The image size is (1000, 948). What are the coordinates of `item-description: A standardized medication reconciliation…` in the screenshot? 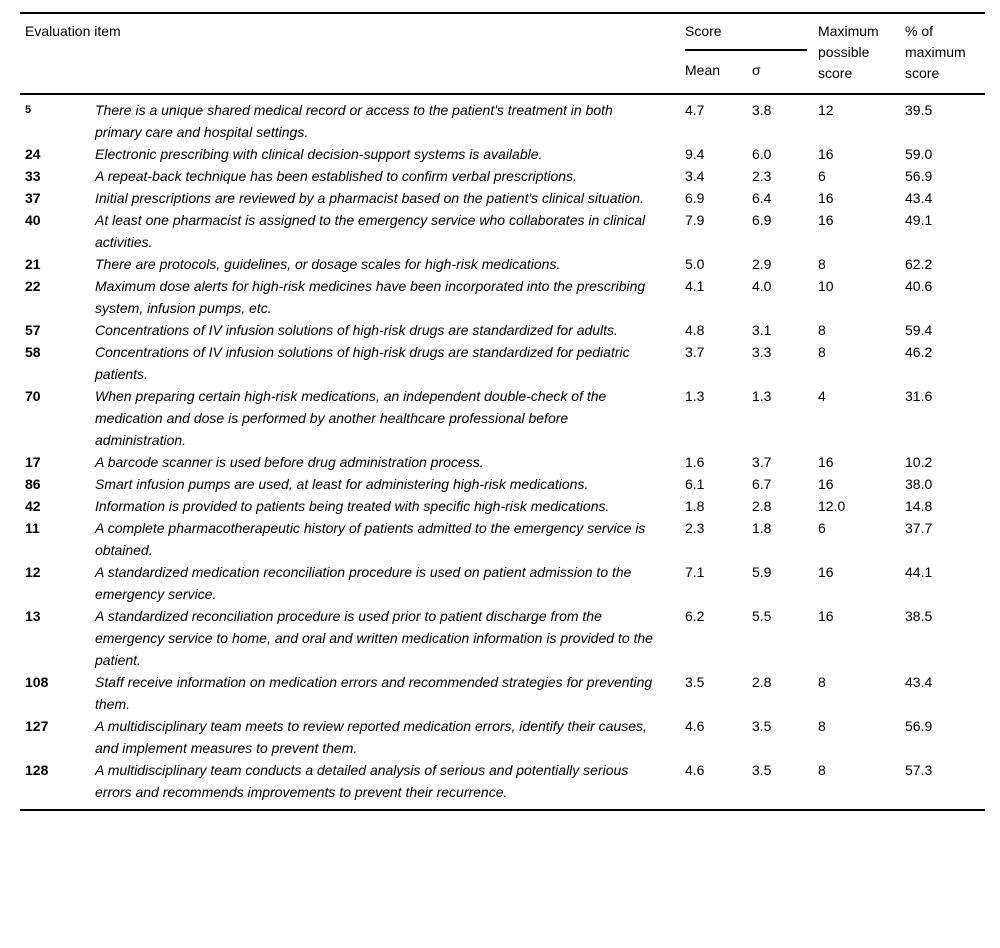 It's located at (363, 583).